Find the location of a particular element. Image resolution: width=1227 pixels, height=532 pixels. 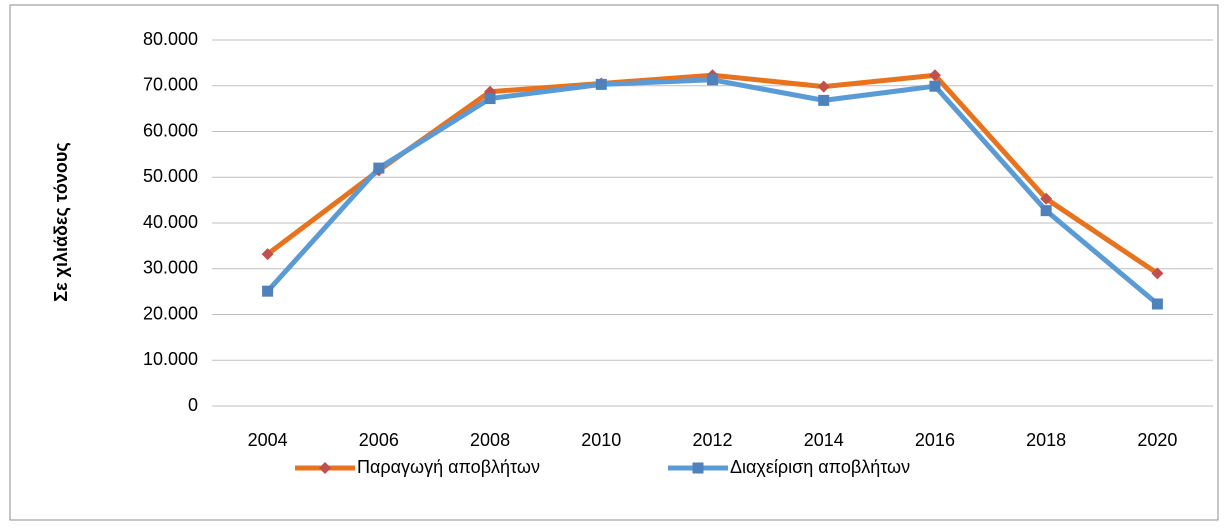

x-tick-label: 2016 is located at coordinates (935, 440).